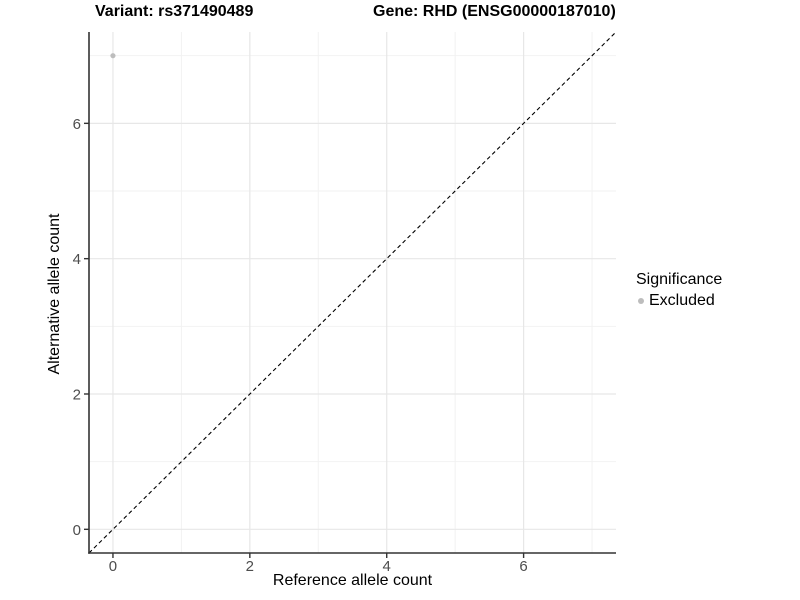 The height and width of the screenshot is (600, 800). What do you see at coordinates (250, 566) in the screenshot?
I see `x-tick-label: 2` at bounding box center [250, 566].